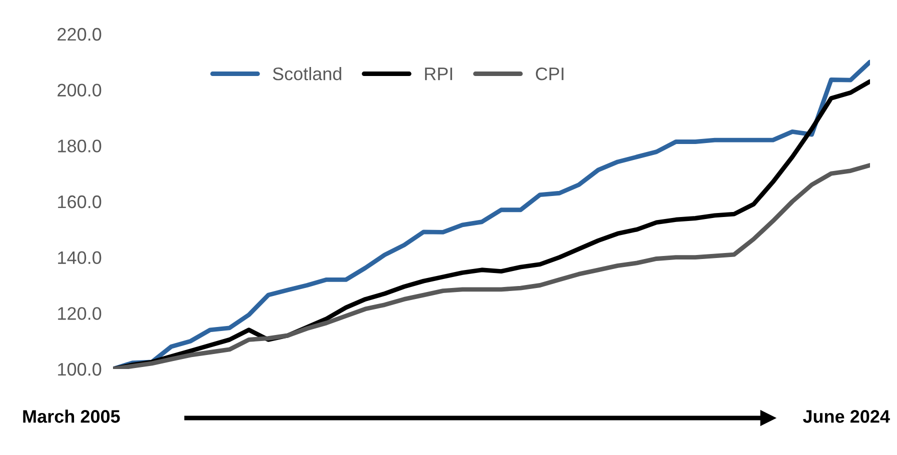  I want to click on legend-label: RPI, so click(438, 74).